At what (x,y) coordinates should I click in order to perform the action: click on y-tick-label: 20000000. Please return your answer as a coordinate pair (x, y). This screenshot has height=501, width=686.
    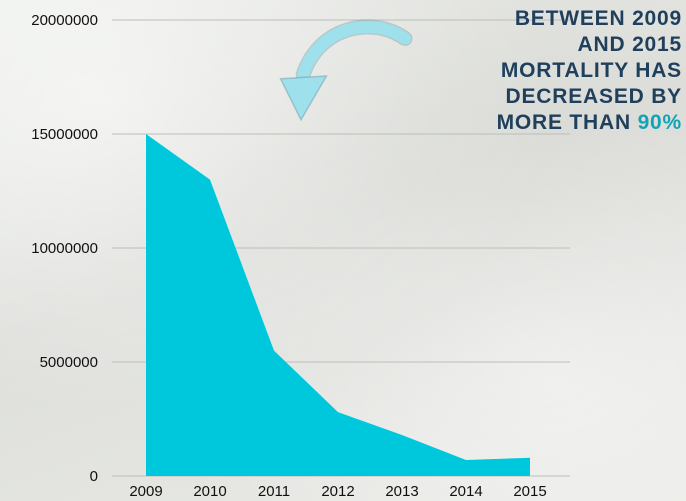
    Looking at the image, I should click on (64, 20).